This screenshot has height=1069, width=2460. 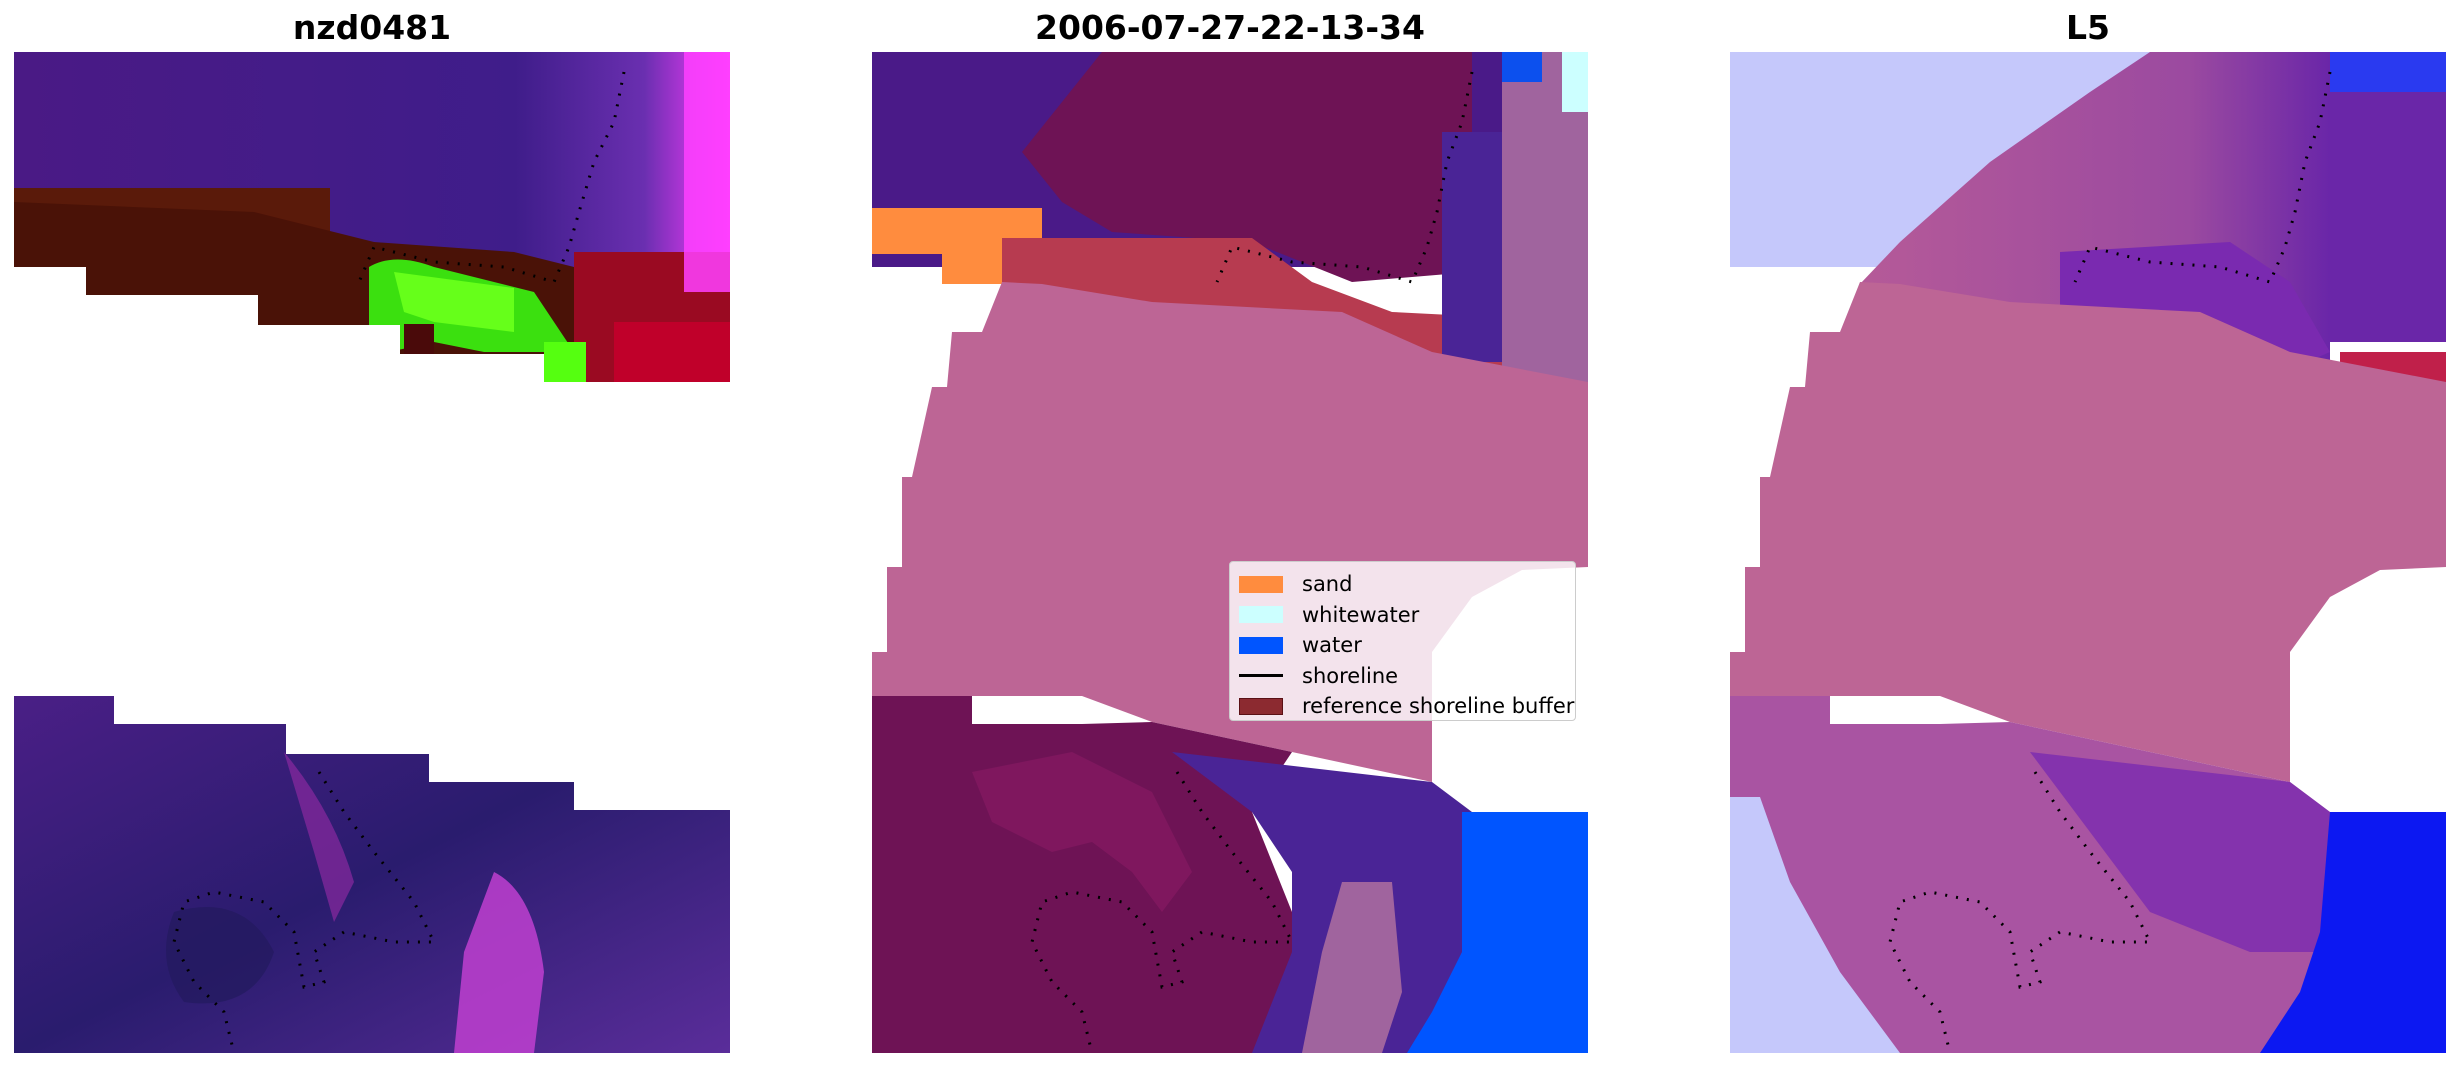 I want to click on index-lower-region, so click(x=2088, y=874).